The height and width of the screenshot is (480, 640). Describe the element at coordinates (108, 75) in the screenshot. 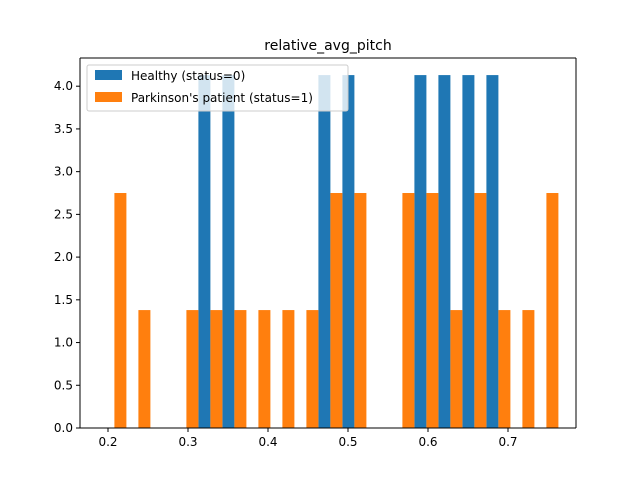

I see `legend-swatch-healthy` at that location.